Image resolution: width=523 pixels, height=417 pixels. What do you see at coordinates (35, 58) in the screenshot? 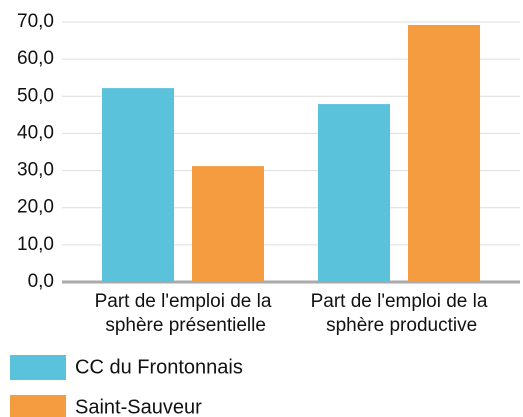
I see `y-tick-label: 60,0` at bounding box center [35, 58].